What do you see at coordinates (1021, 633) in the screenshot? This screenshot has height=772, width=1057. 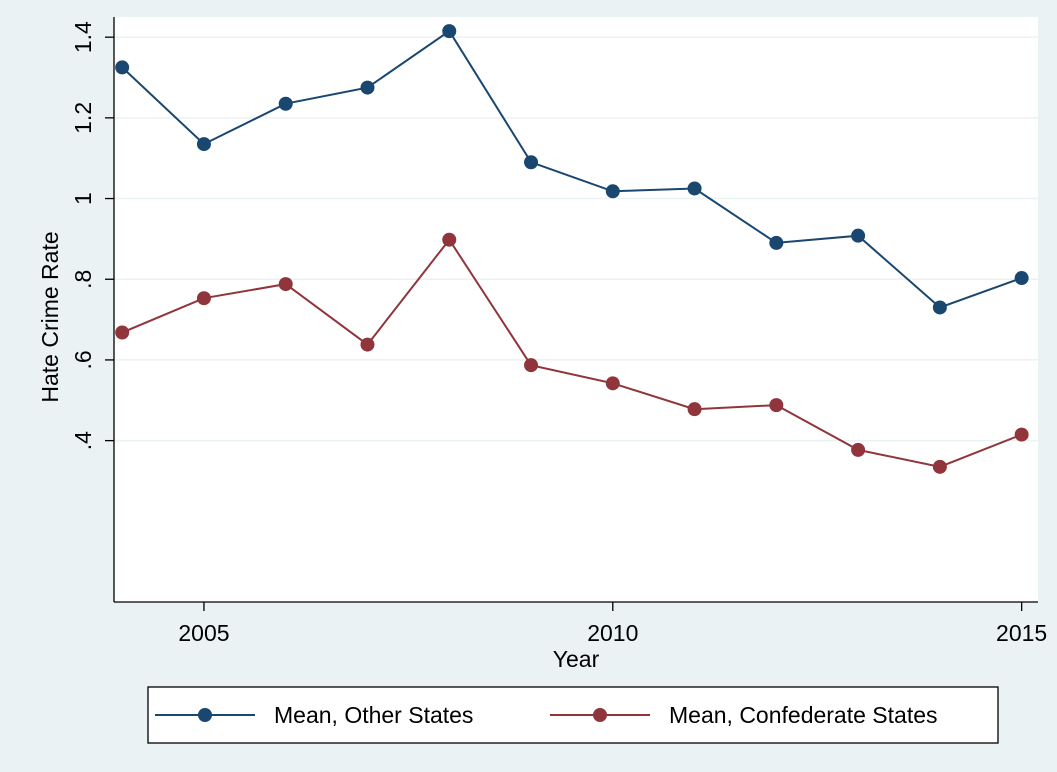 I see `x-tick-label: 2015` at bounding box center [1021, 633].